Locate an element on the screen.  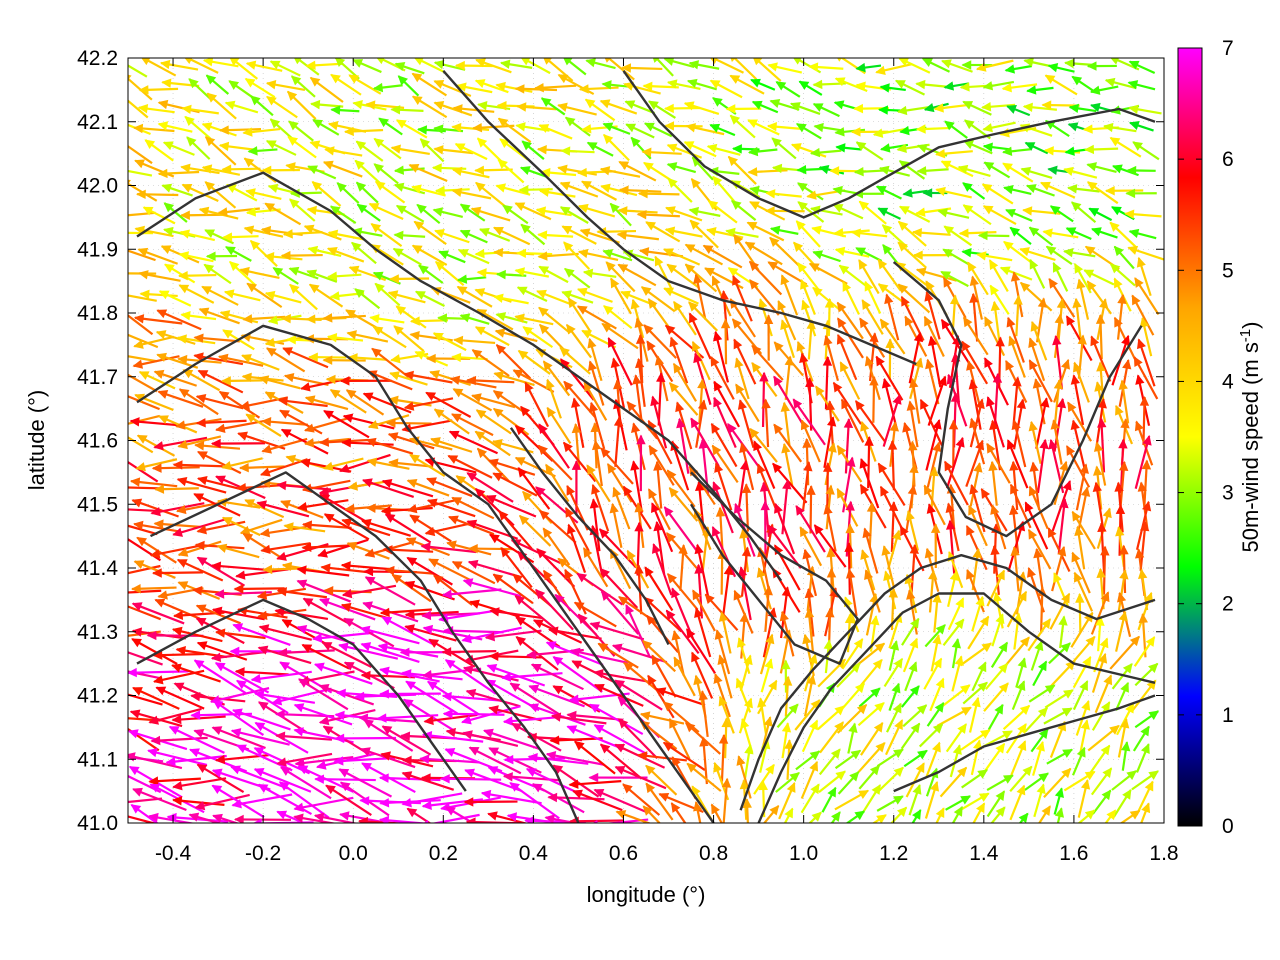
colorbar-tick-label: 7 is located at coordinates (1228, 48).